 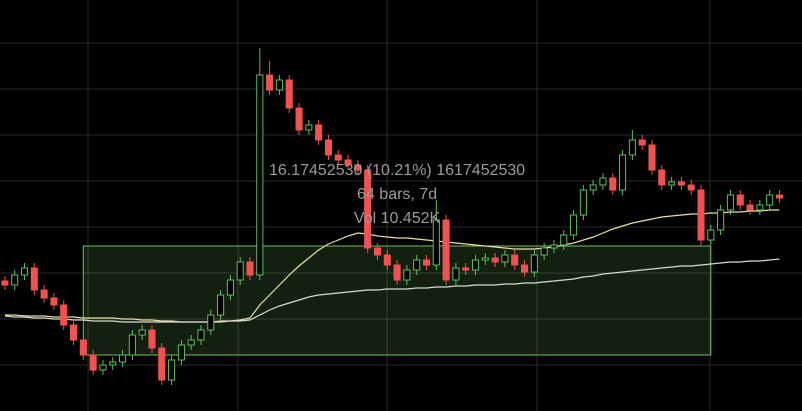 What do you see at coordinates (397, 218) in the screenshot?
I see `measure-label: Vol 10.452K` at bounding box center [397, 218].